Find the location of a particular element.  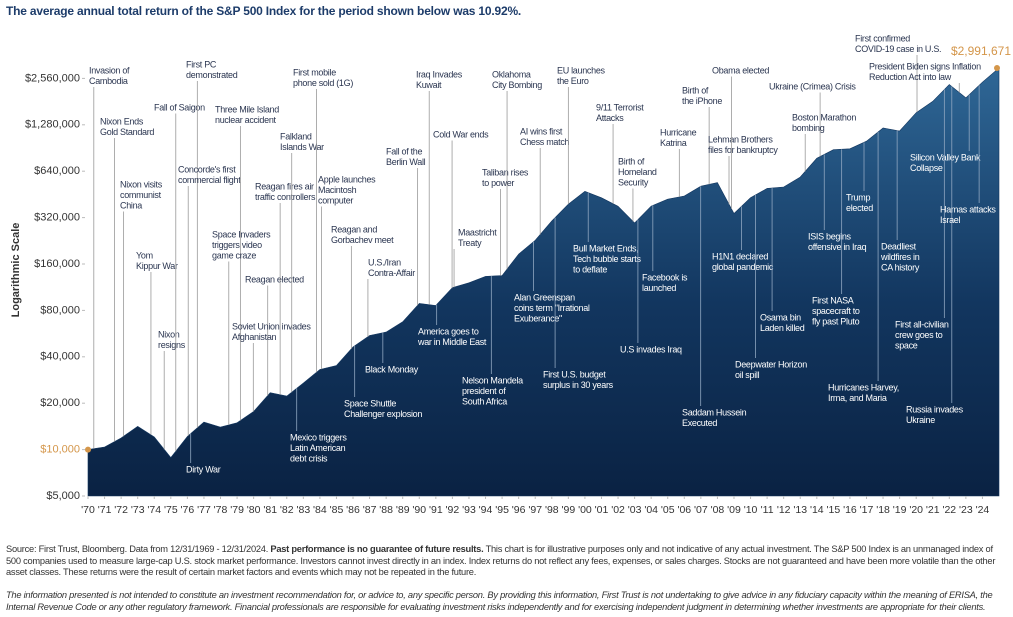

annotation-text: U.S./Iran is located at coordinates (384, 263).